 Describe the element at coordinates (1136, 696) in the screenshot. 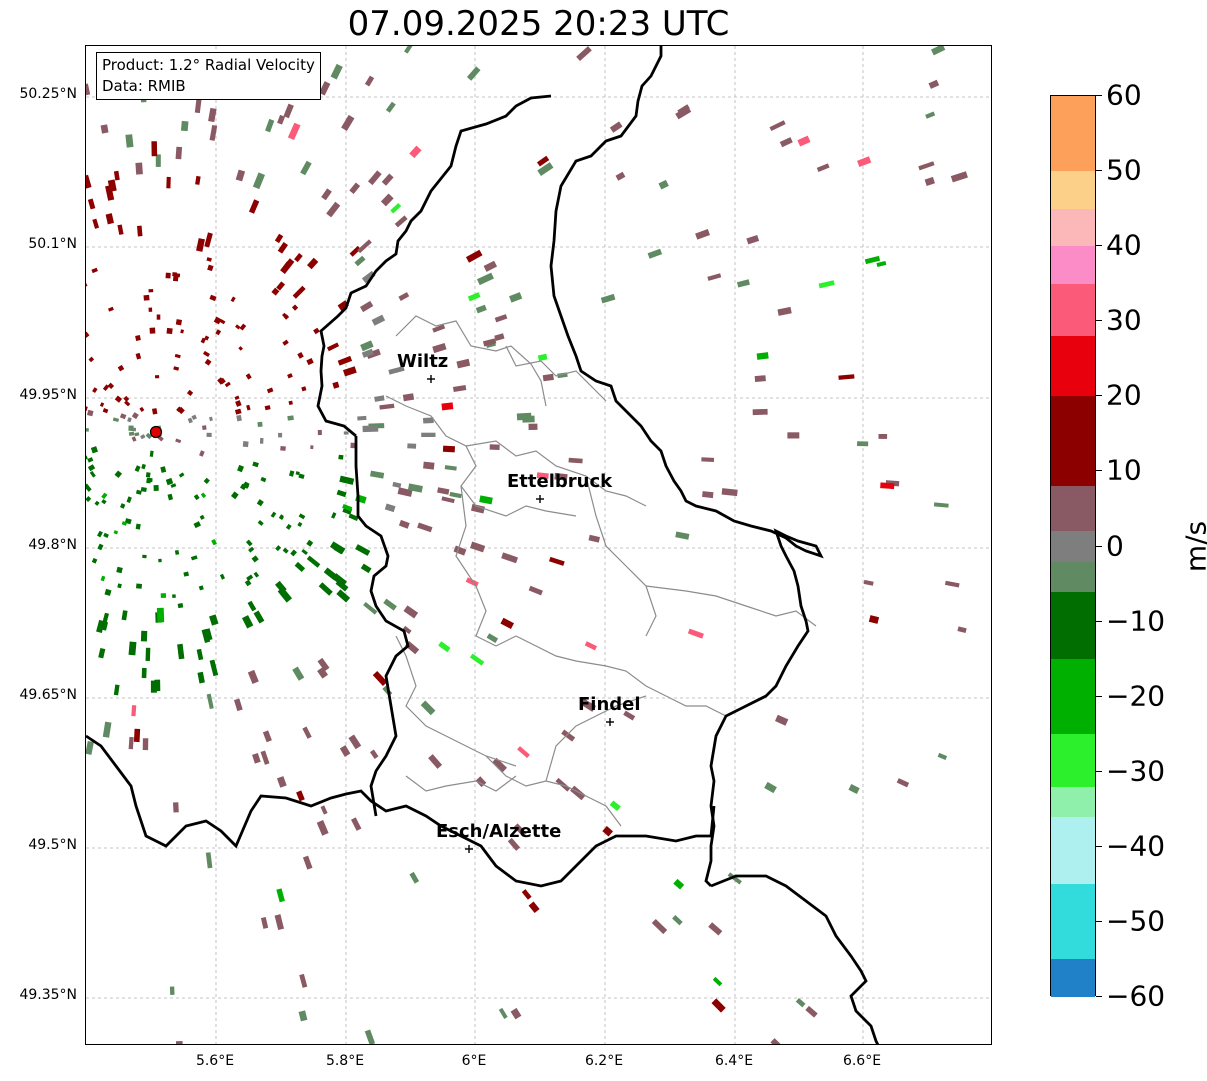

I see `colorbar-tick-label: −20` at that location.